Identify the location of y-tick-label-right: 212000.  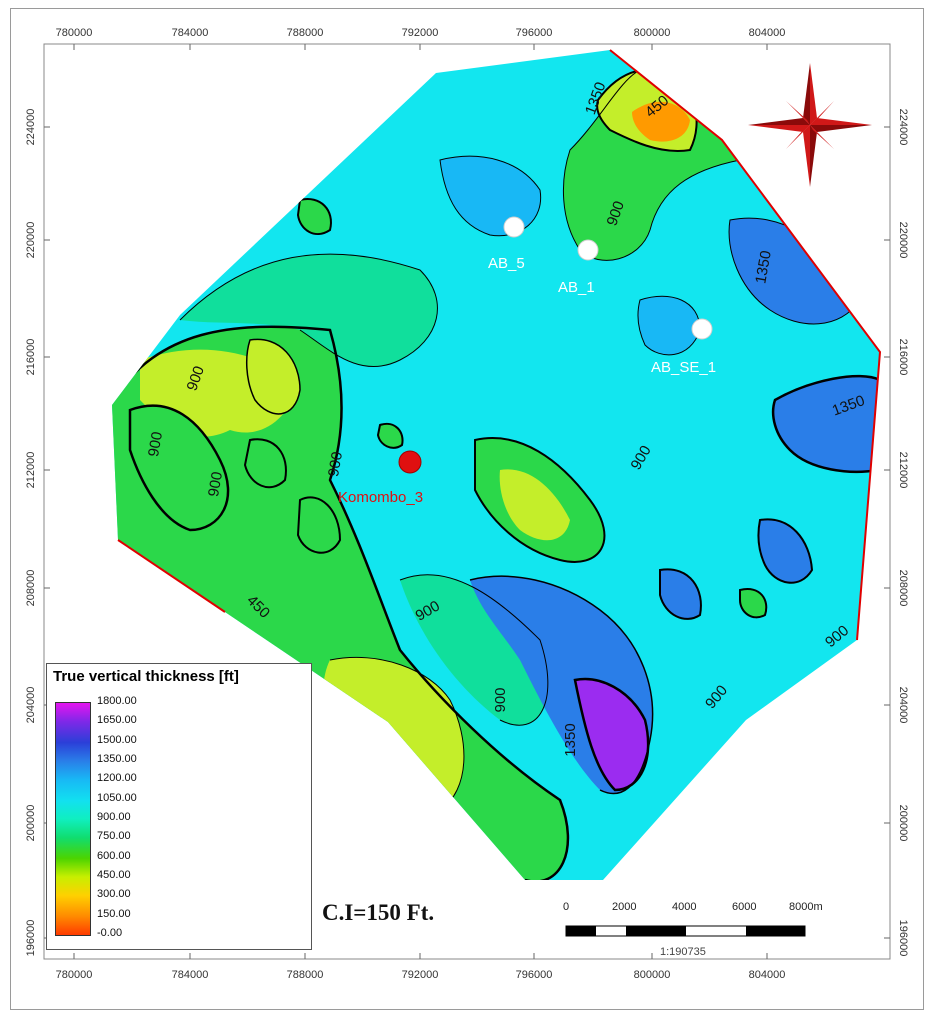
(903, 470).